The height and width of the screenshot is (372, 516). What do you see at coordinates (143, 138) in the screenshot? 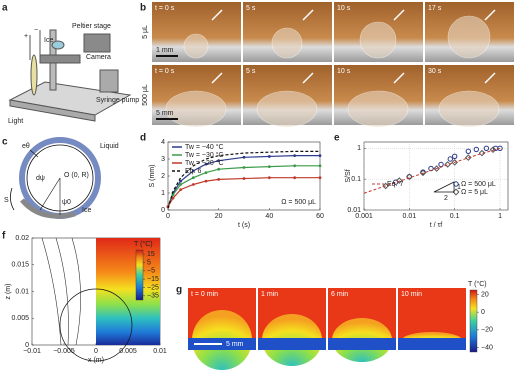
I see `panel-label: d` at bounding box center [143, 138].